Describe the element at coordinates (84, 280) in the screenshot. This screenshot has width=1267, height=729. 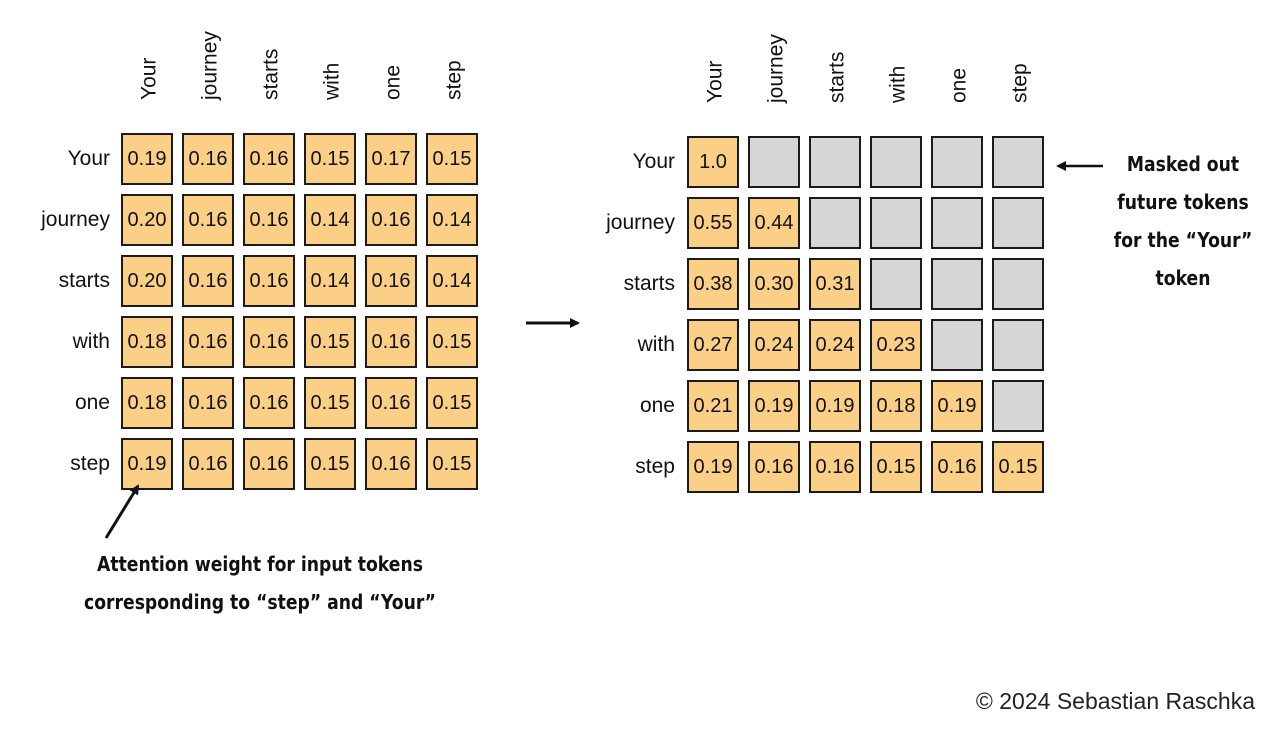
I see `row-label-starts: starts` at that location.